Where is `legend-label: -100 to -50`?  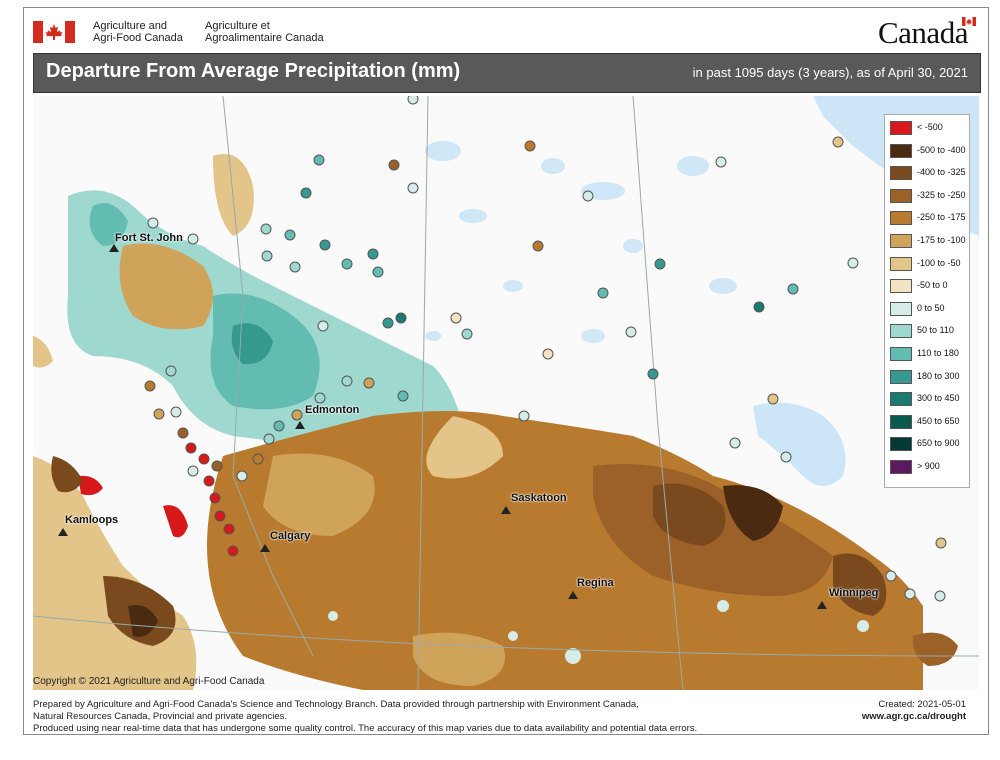 legend-label: -100 to -50 is located at coordinates (939, 262).